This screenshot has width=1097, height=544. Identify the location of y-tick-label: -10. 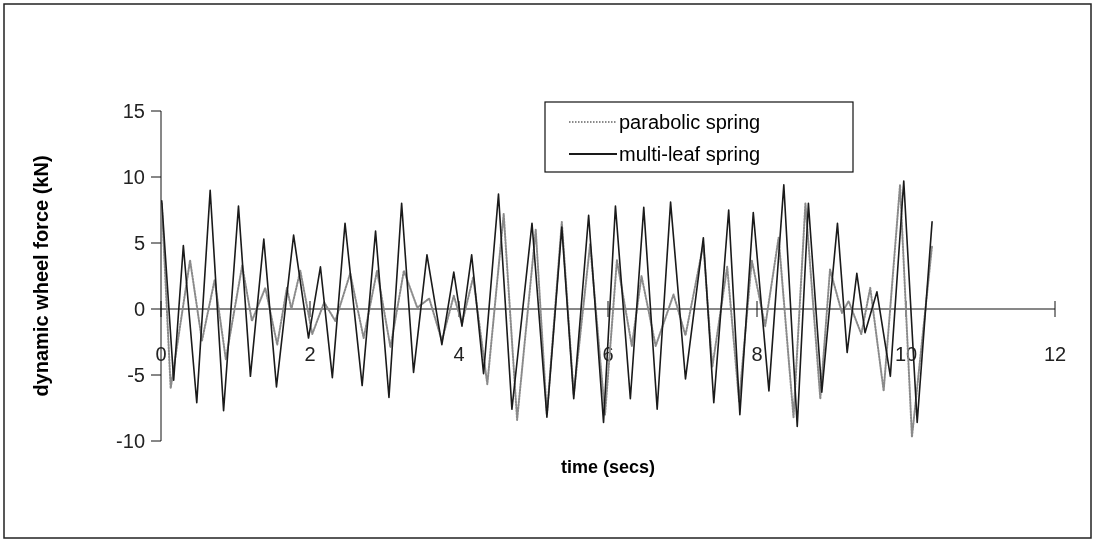
(130, 441).